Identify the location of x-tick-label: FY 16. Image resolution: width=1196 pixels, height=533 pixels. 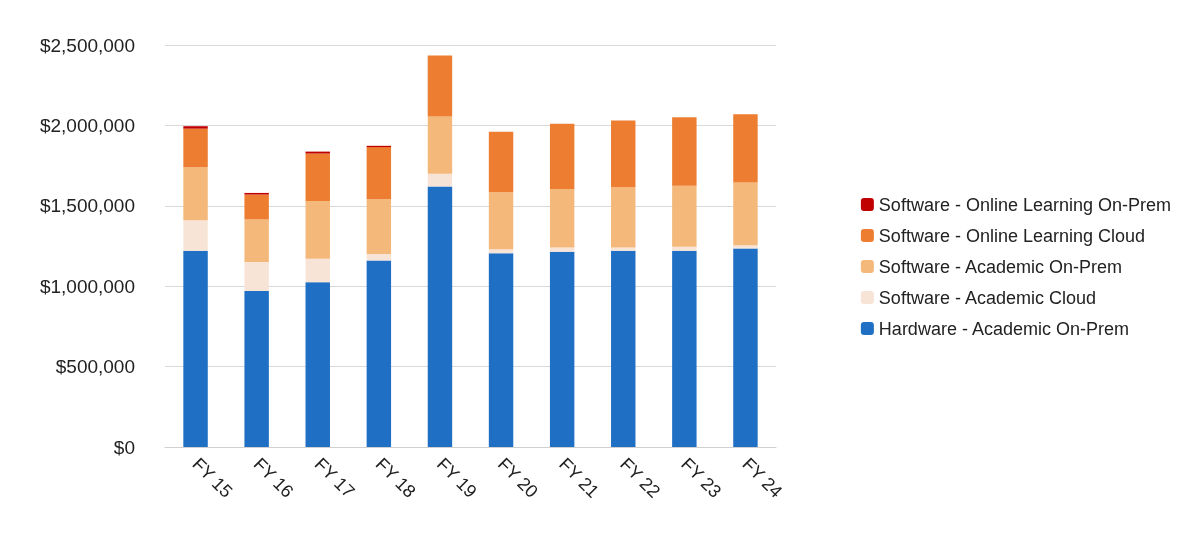
(273, 477).